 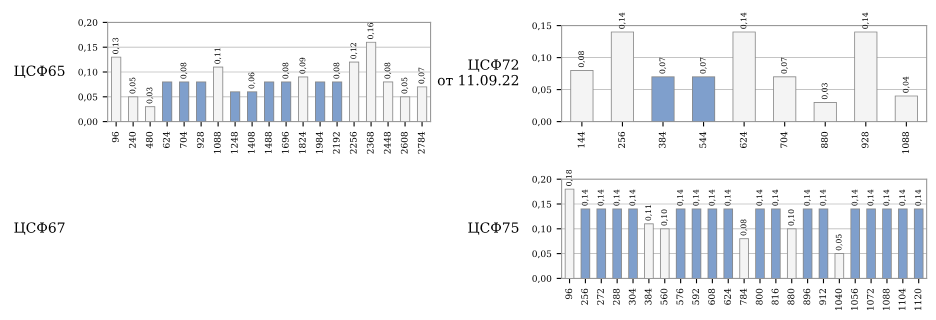 I want to click on x-tick-label: 1248, so click(x=234, y=143).